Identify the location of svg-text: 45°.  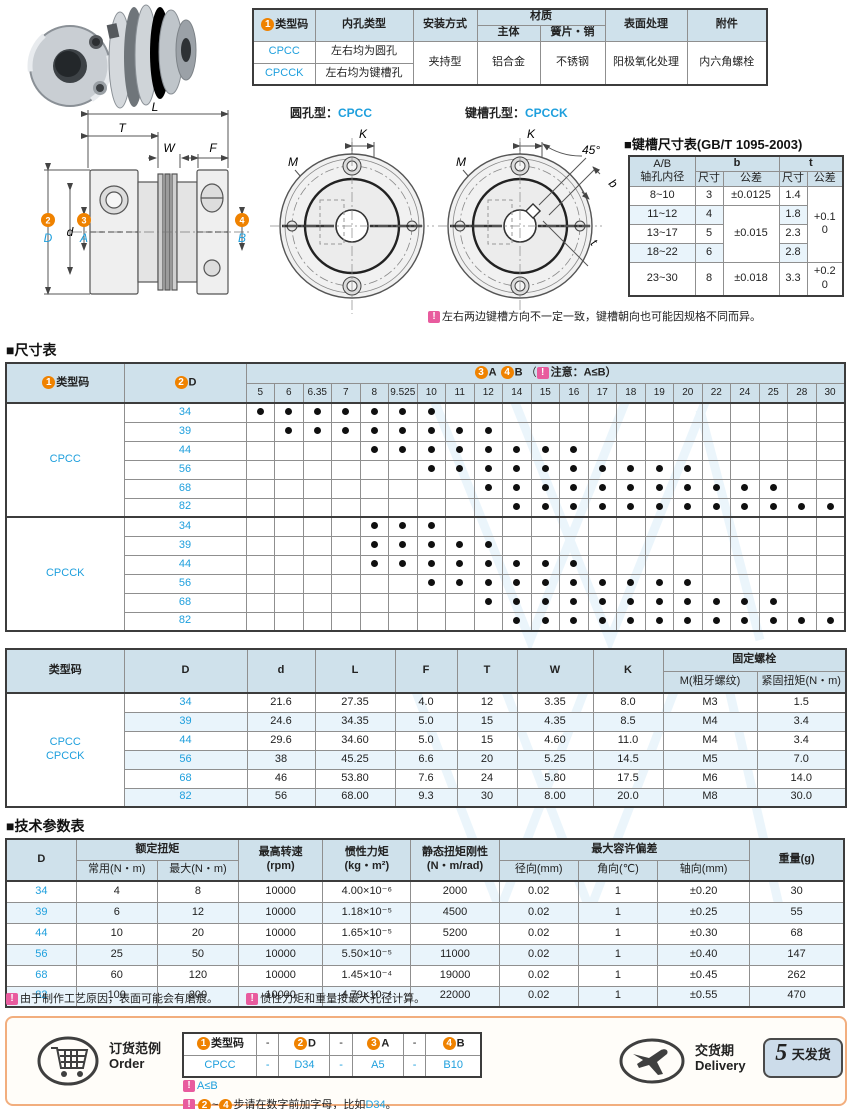
(591, 150).